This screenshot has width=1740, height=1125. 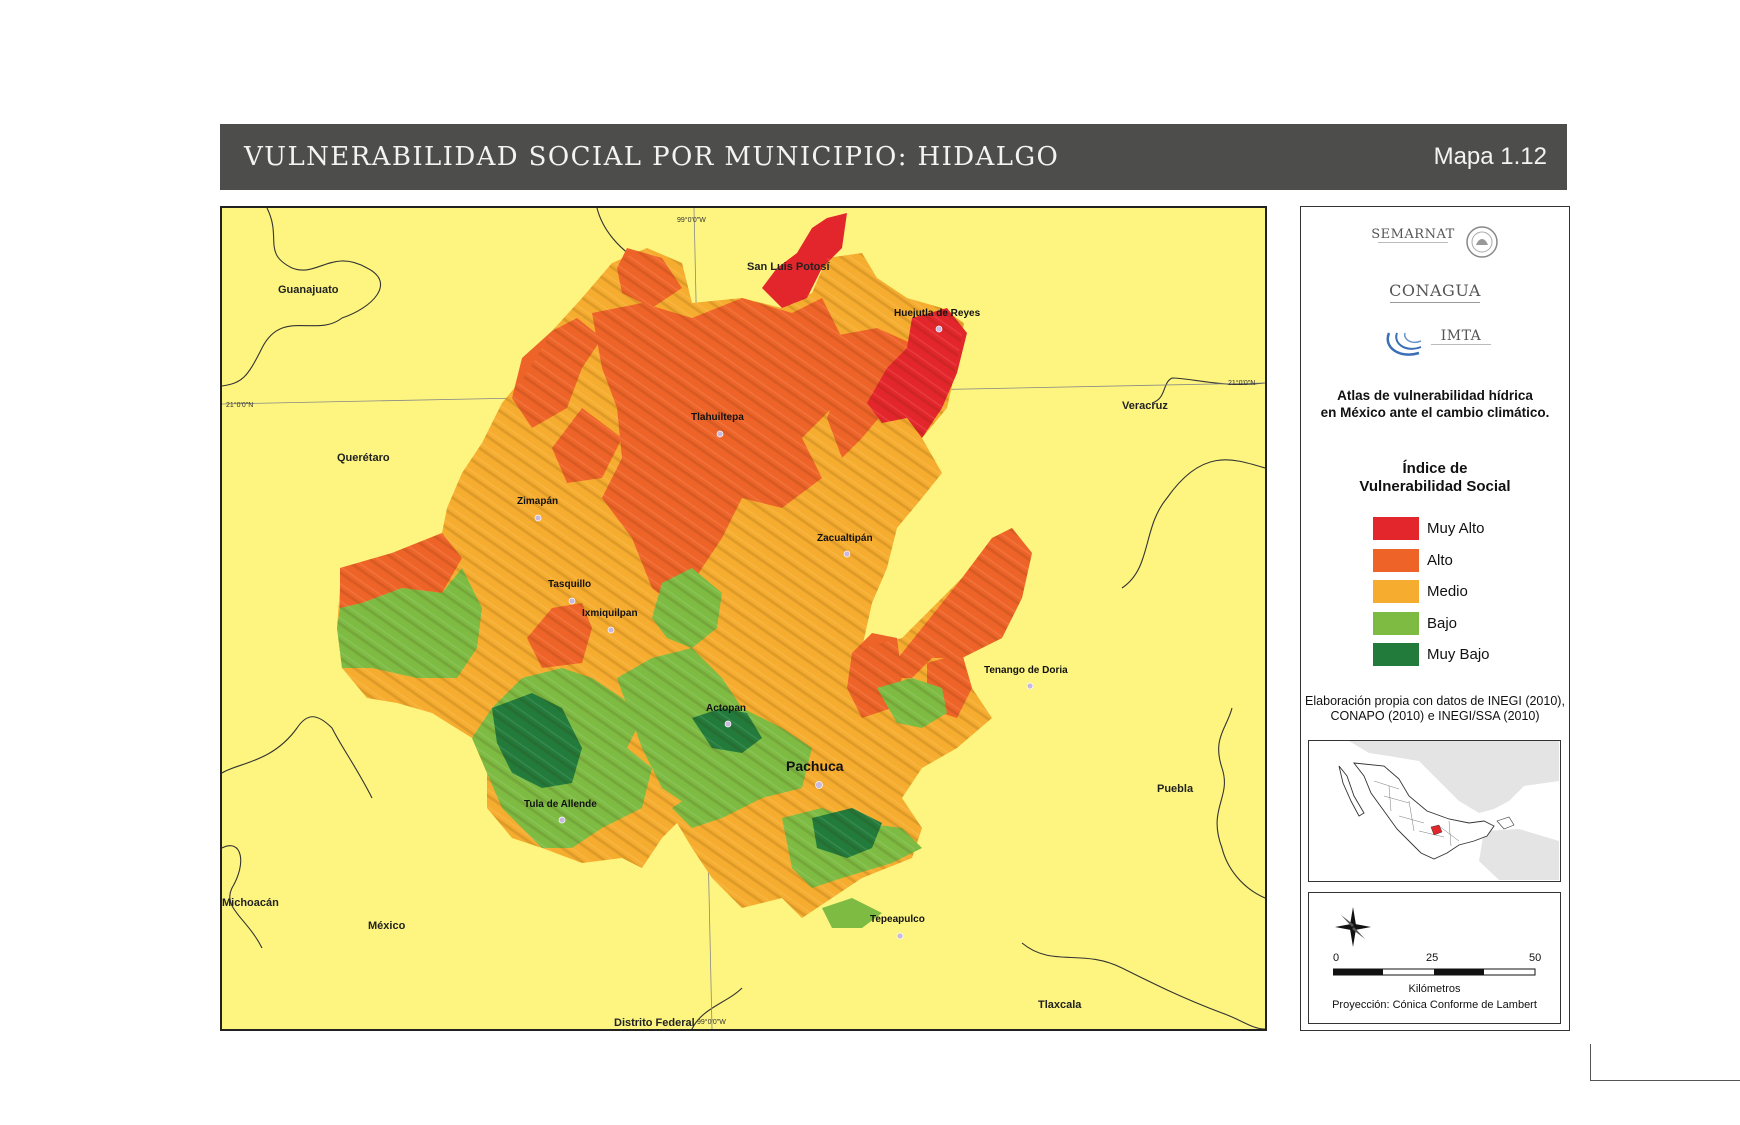 What do you see at coordinates (1461, 335) in the screenshot?
I see `imta-logo-text: IMTA` at bounding box center [1461, 335].